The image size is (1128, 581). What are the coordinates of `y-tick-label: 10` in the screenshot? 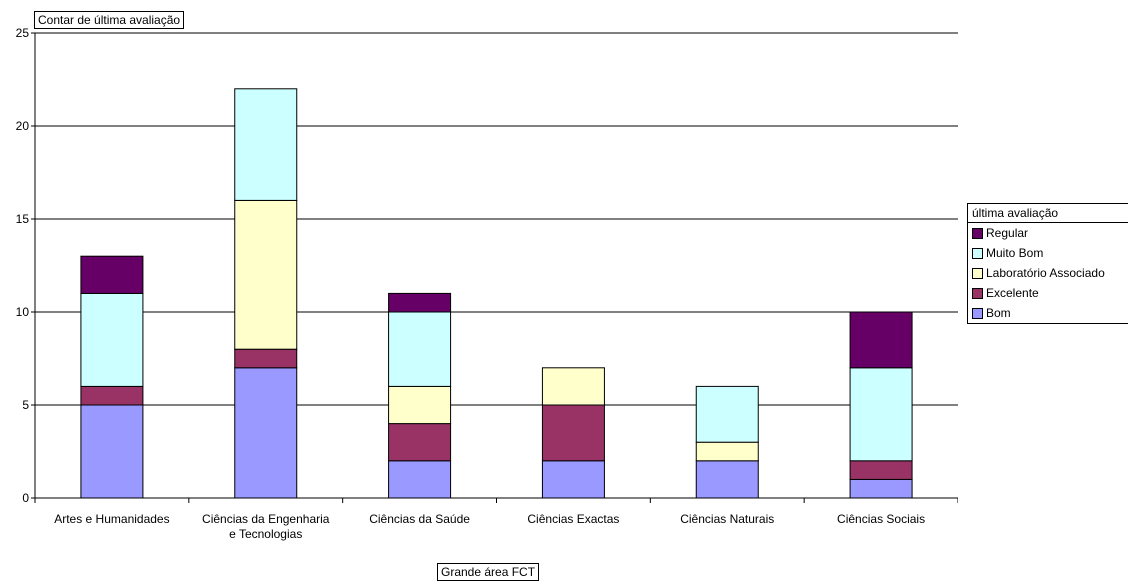 It's located at (23, 312).